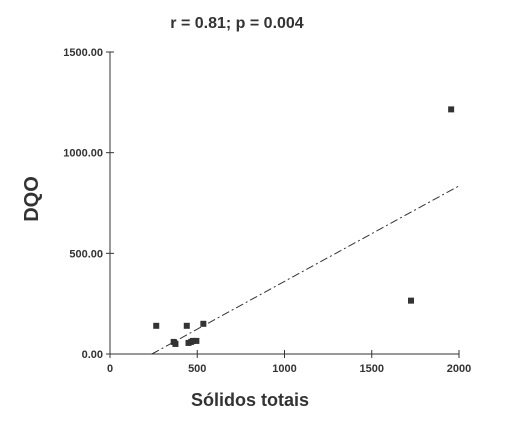 Image resolution: width=506 pixels, height=424 pixels. Describe the element at coordinates (372, 369) in the screenshot. I see `x-tick-label: 1500` at that location.